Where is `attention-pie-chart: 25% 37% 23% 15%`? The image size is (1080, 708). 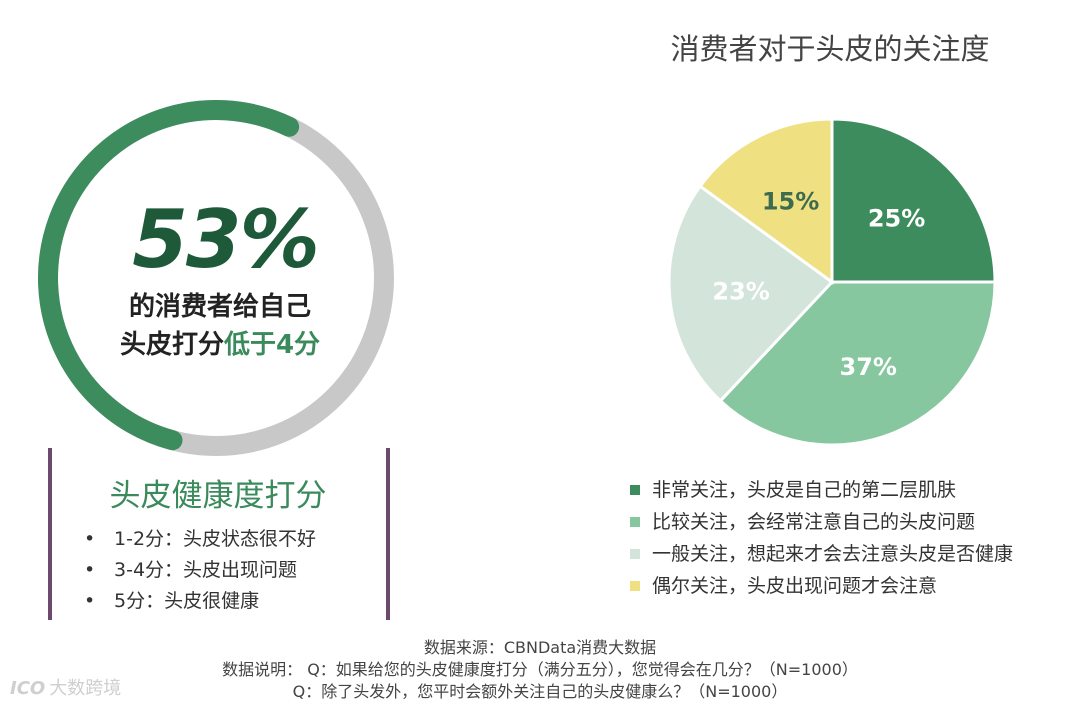
attention-pie-chart: 25% 37% 23% 15% is located at coordinates (832, 282).